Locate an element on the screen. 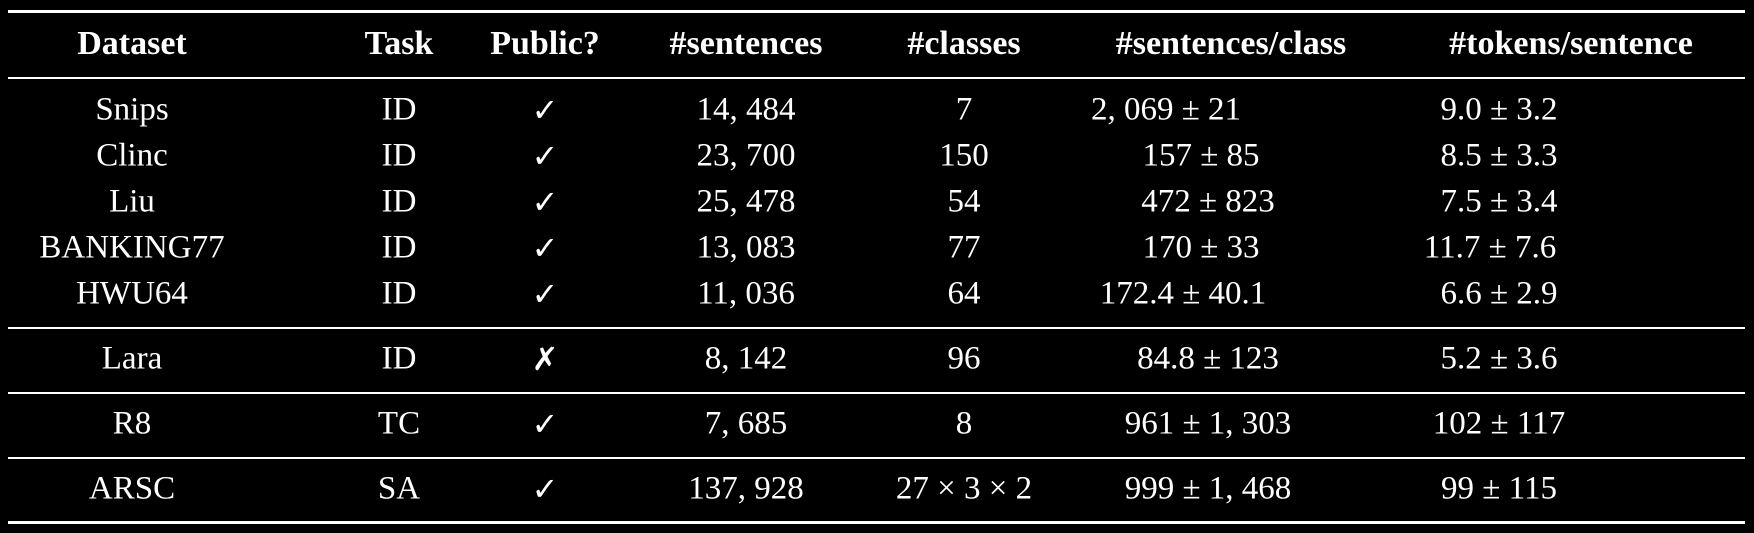  table-bottom-rule is located at coordinates (876, 522).